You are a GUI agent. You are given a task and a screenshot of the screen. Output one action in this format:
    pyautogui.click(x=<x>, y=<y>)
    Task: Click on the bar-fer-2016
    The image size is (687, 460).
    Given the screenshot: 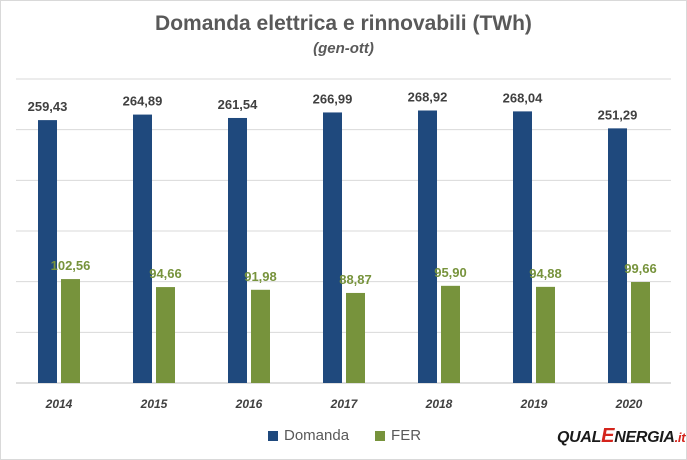 What is the action you would take?
    pyautogui.click(x=260, y=336)
    